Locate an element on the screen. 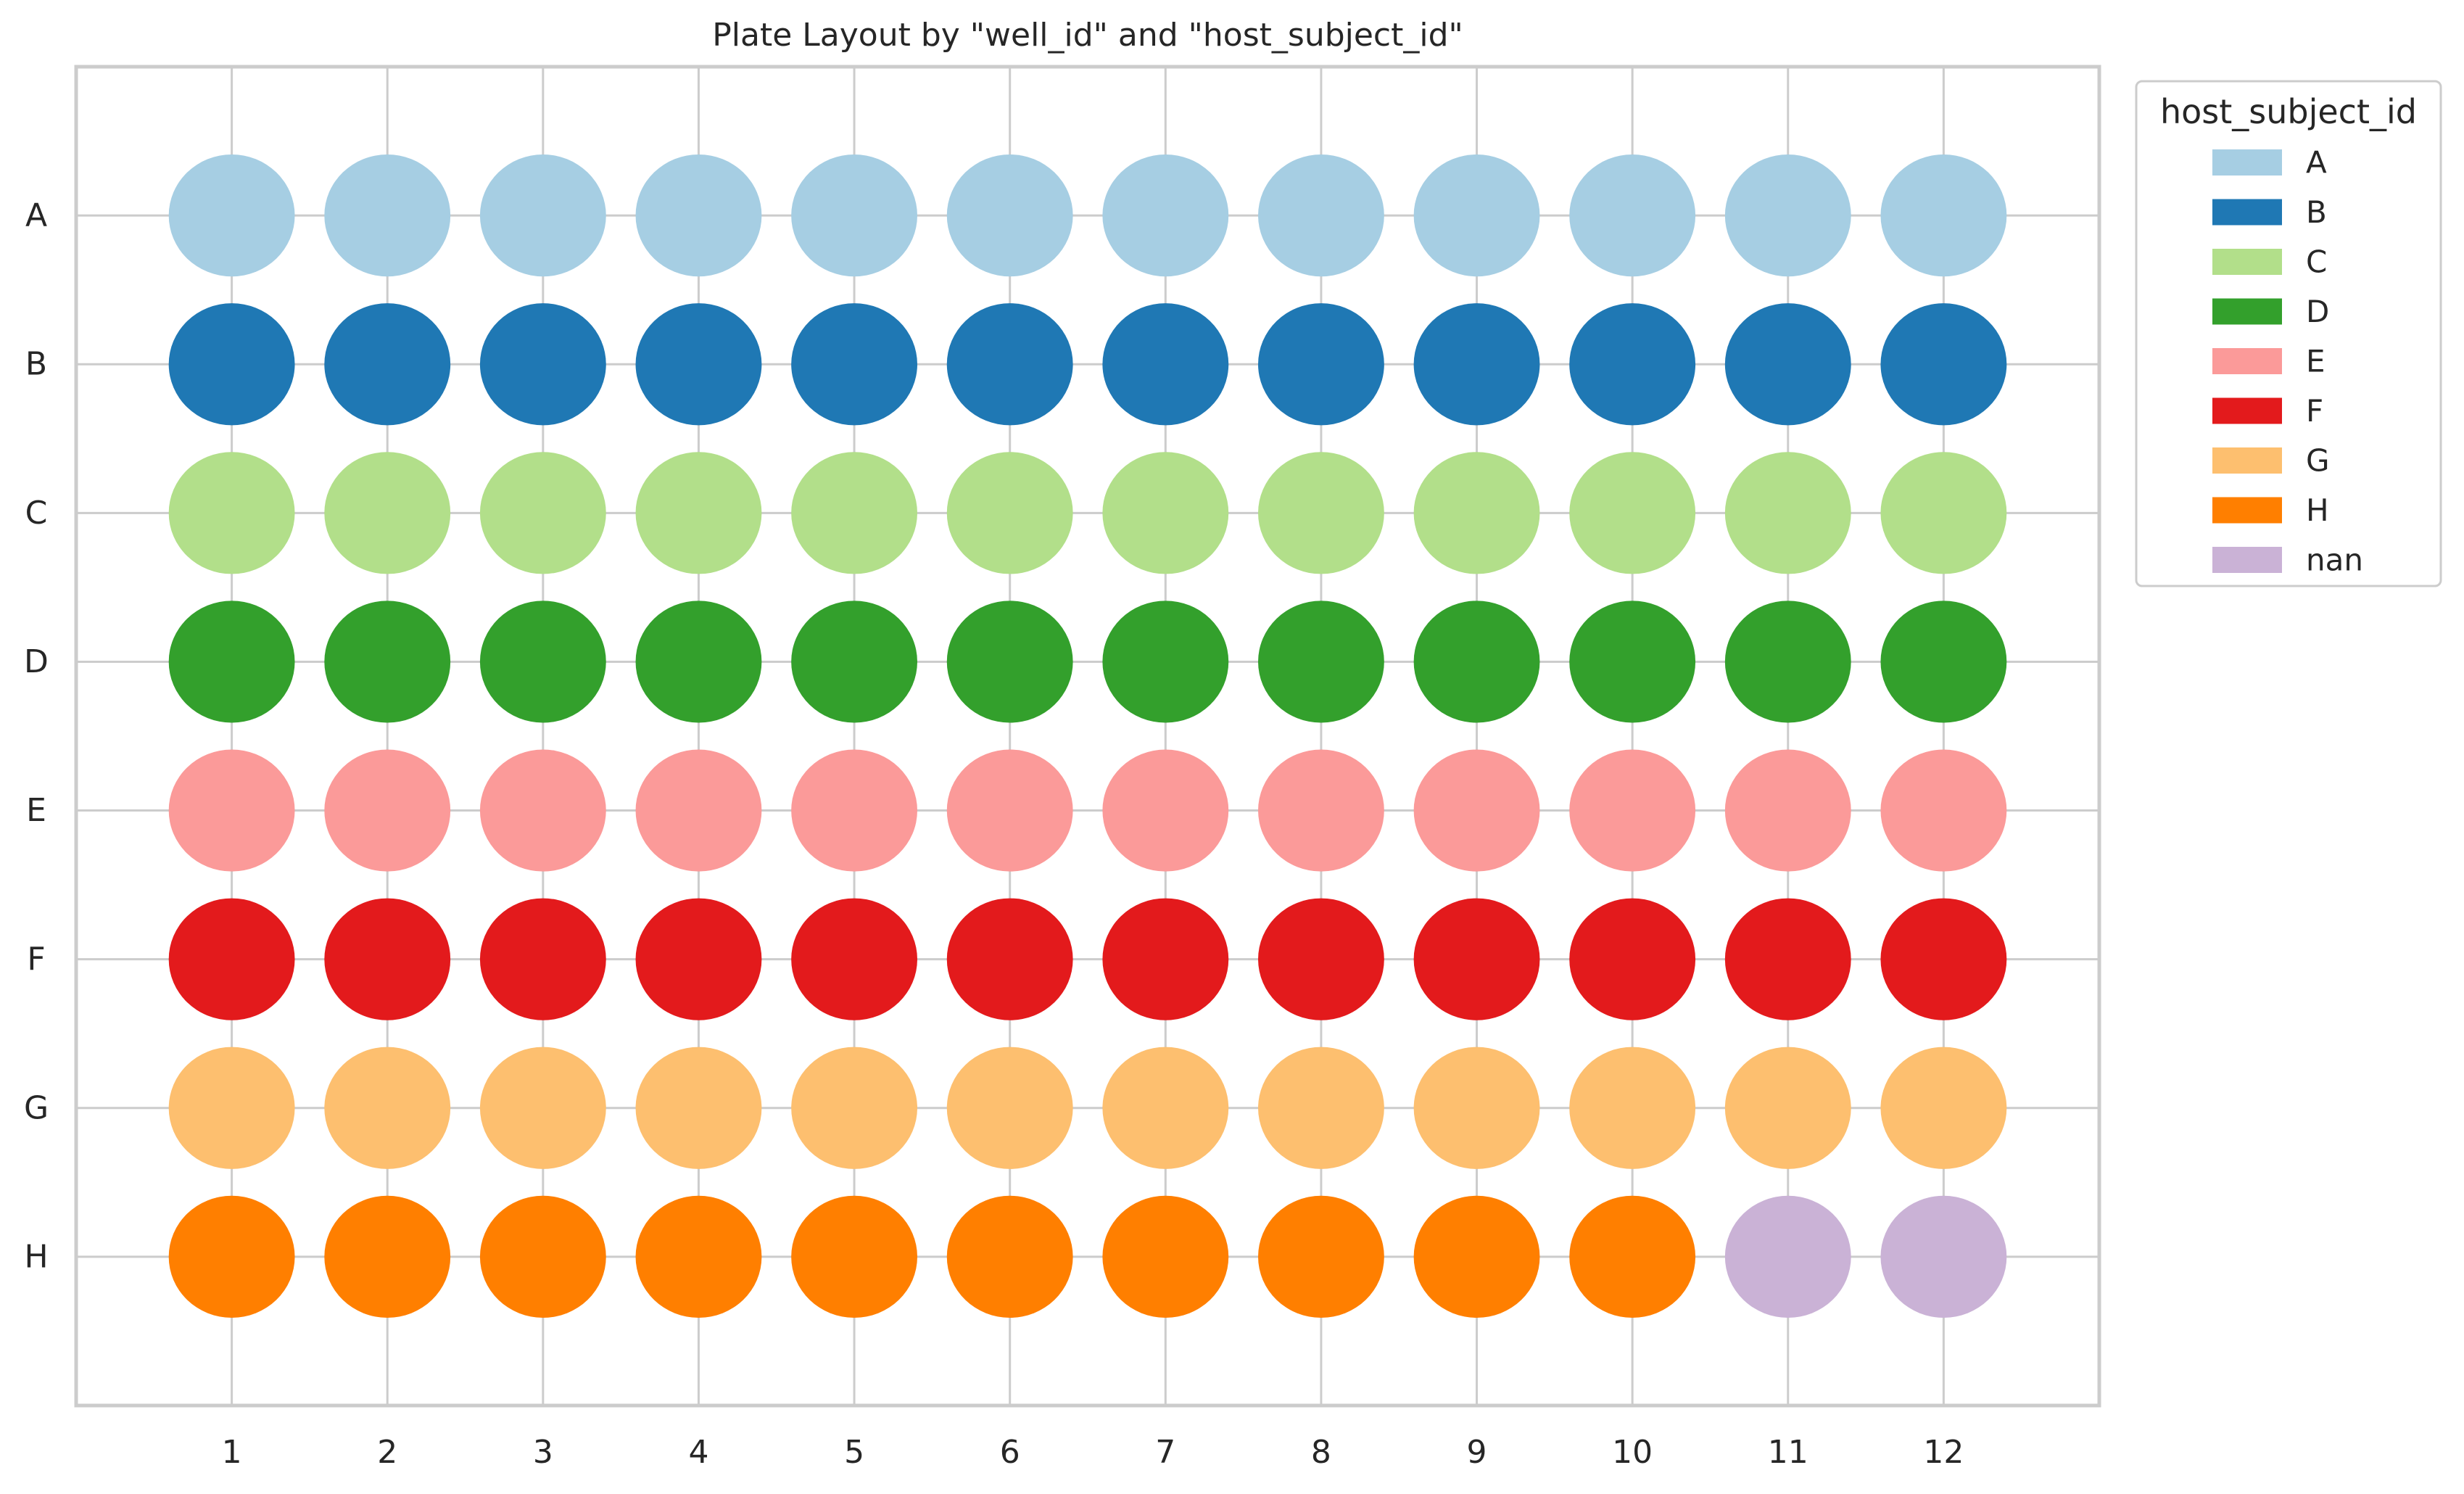  well-D6 is located at coordinates (1009, 662).